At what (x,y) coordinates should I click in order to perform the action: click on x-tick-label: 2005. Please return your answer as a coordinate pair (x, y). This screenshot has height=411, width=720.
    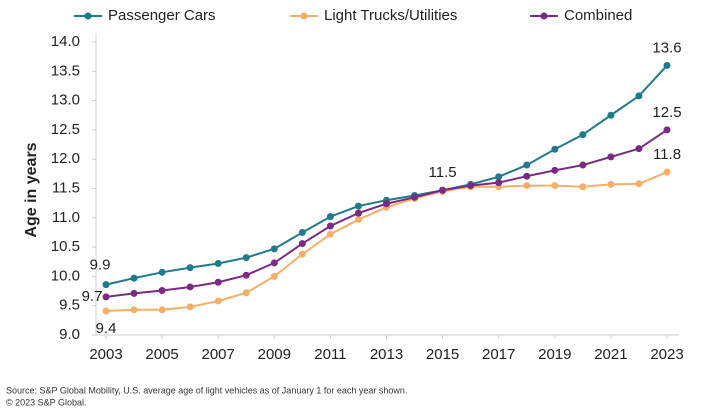
    Looking at the image, I should click on (161, 354).